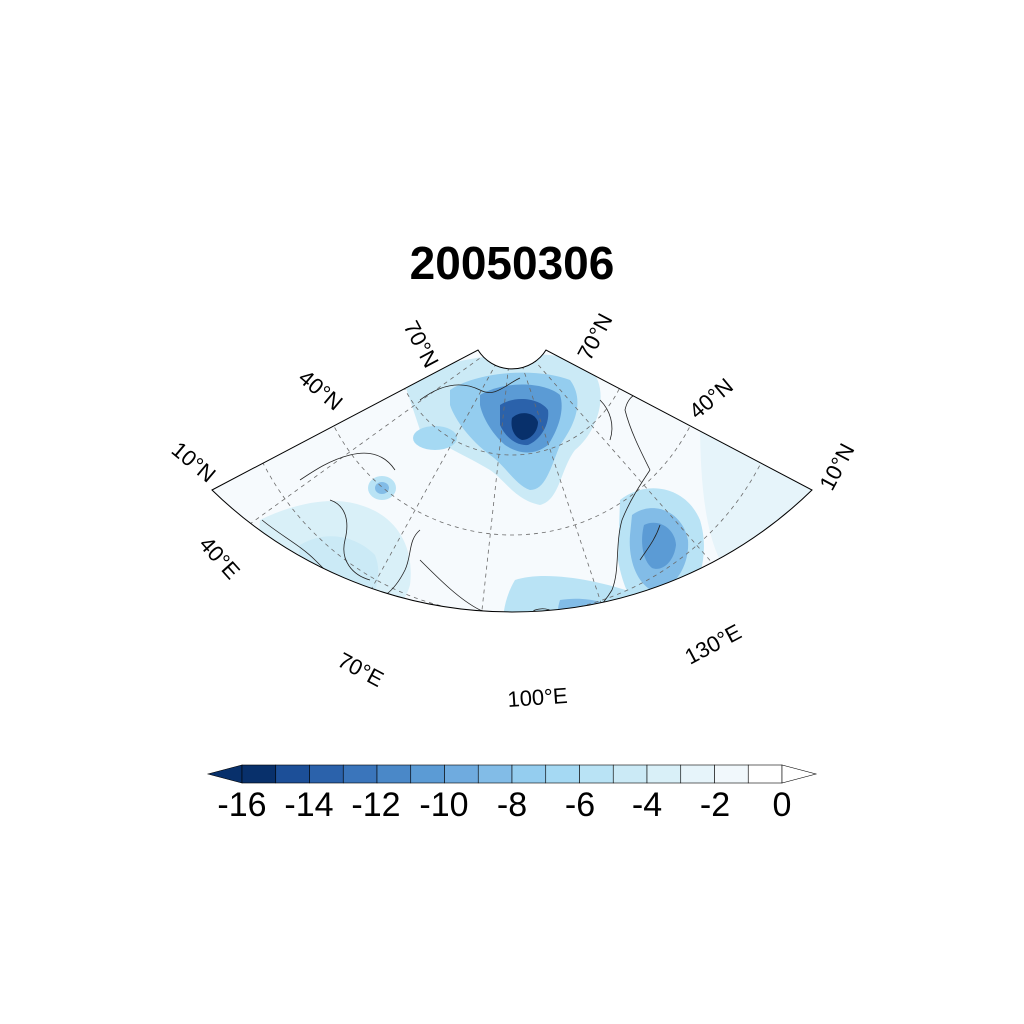 This screenshot has height=1024, width=1024. I want to click on map-title: 20050306, so click(512, 263).